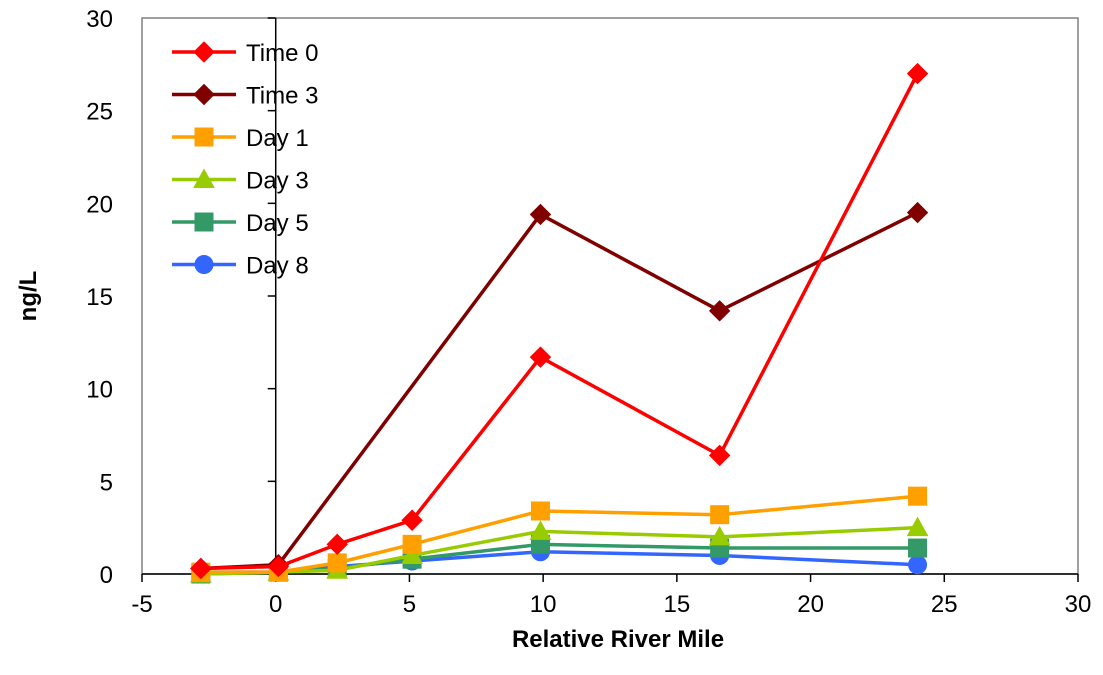 Image resolution: width=1103 pixels, height=675 pixels. What do you see at coordinates (277, 181) in the screenshot?
I see `legend-label: Day 3` at bounding box center [277, 181].